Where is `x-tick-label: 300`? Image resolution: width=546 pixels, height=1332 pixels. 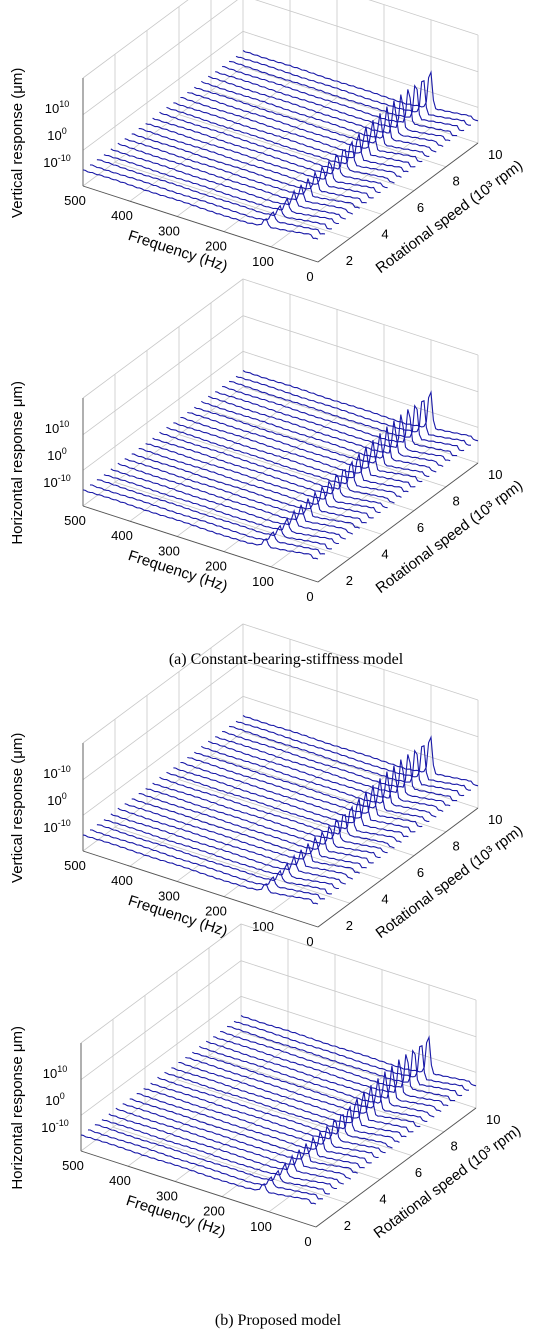
x-tick-label: 300 is located at coordinates (167, 1195).